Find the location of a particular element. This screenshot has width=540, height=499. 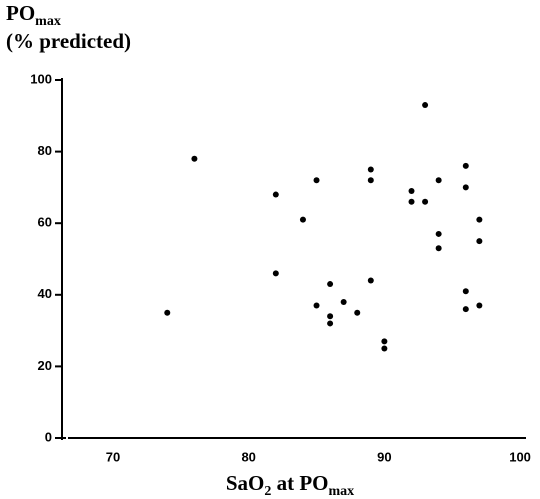

y-axis-label: POmax is located at coordinates (33, 15).